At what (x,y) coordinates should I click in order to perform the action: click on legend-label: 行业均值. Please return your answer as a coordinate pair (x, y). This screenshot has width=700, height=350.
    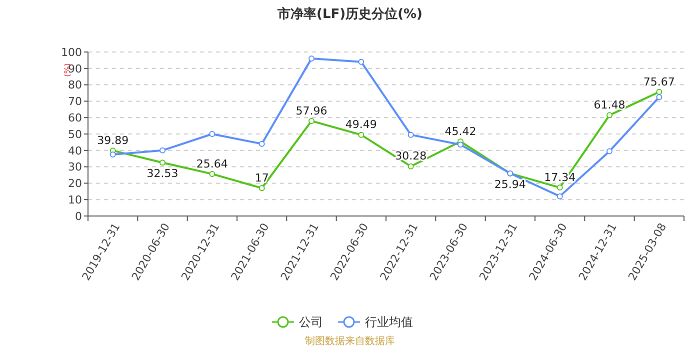
    Looking at the image, I should click on (389, 322).